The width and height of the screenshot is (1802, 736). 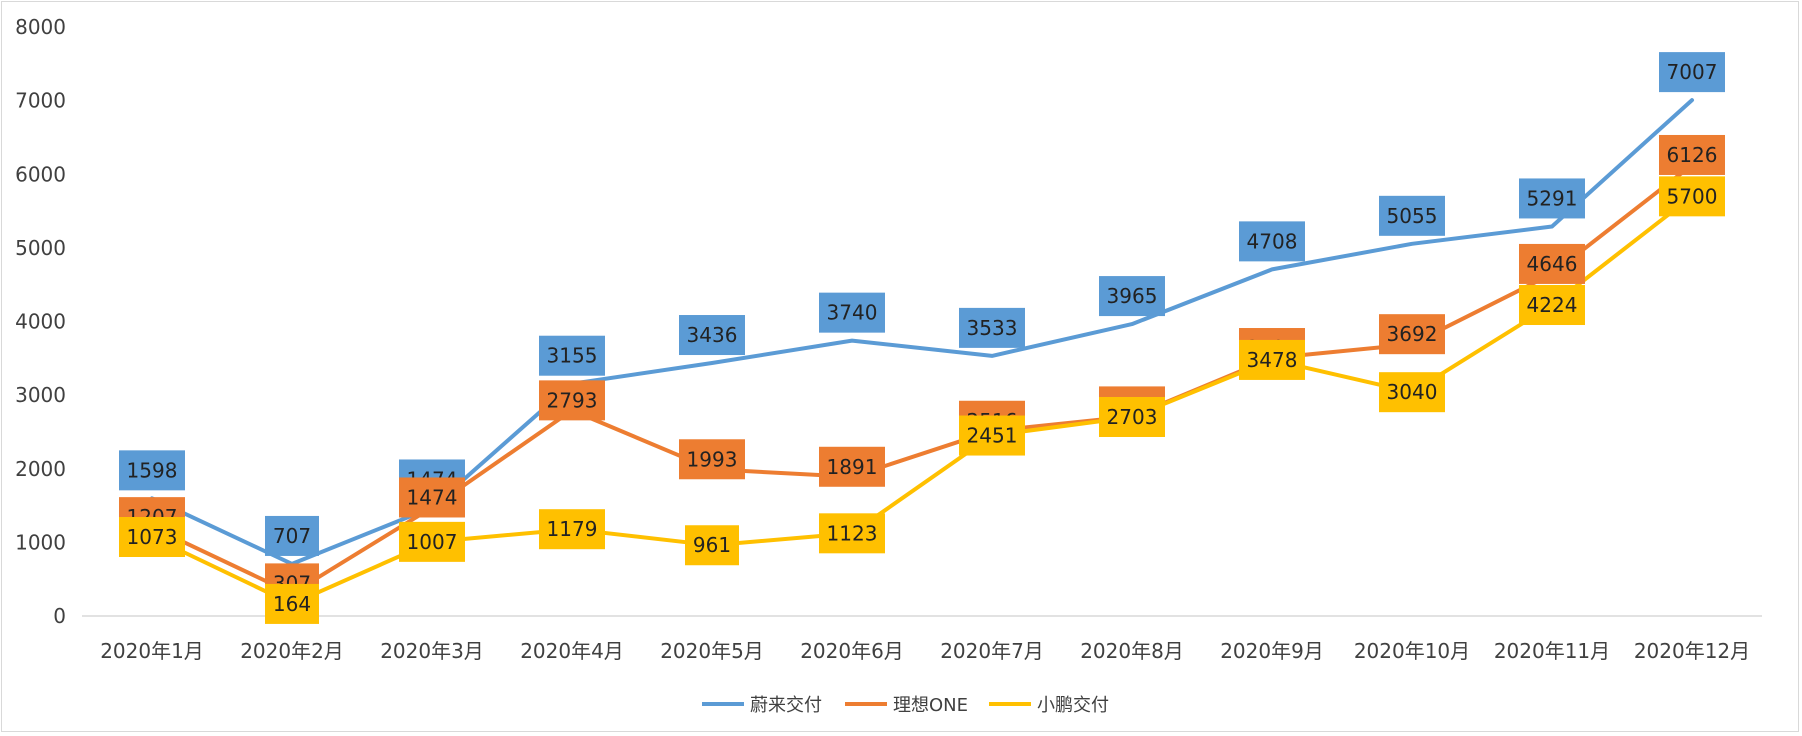 I want to click on data-label: 6126, so click(x=1692, y=155).